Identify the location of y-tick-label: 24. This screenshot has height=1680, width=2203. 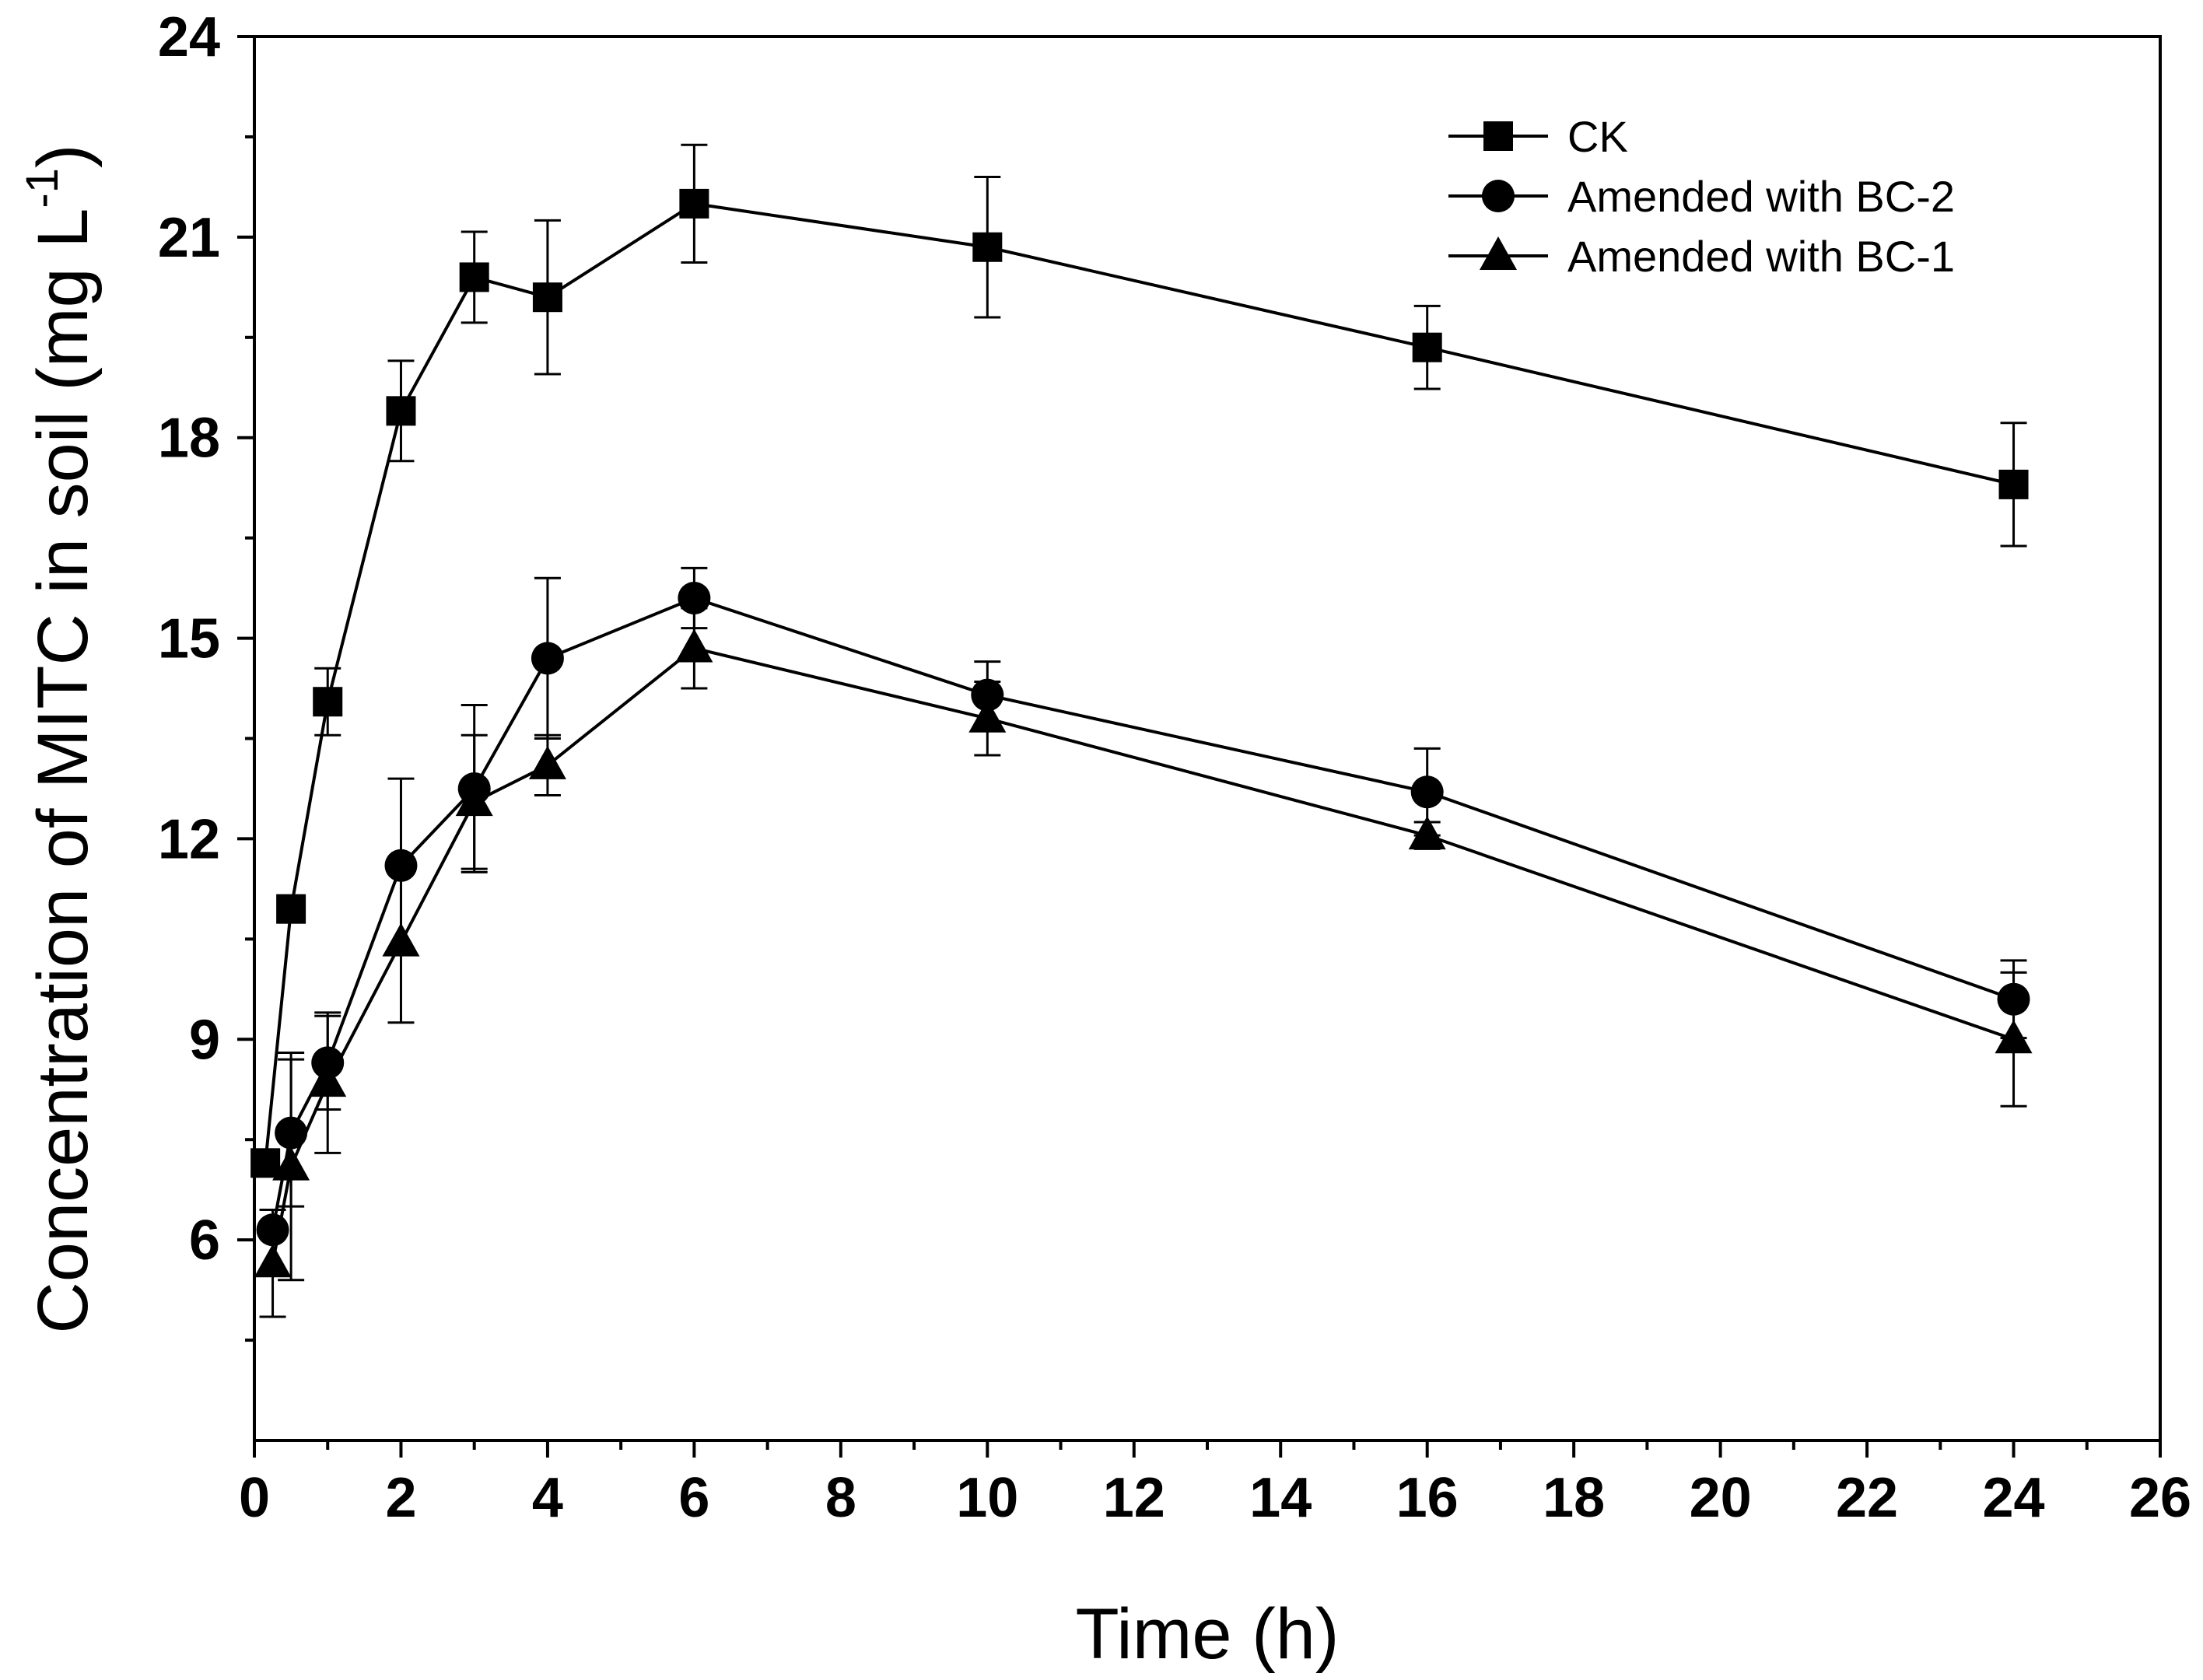
(189, 37).